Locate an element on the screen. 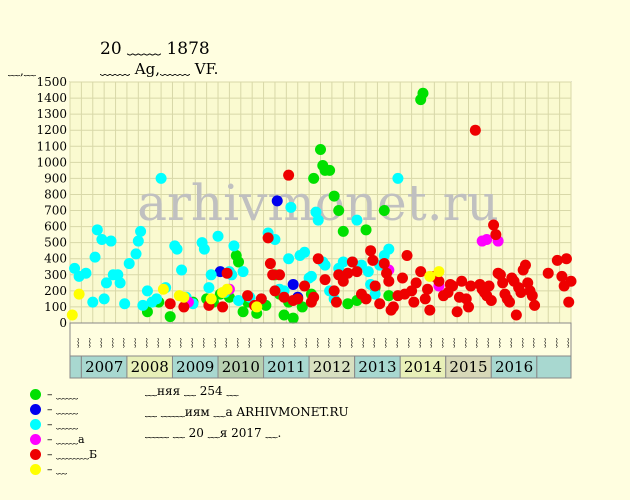 Image resolution: width=630 pixels, height=500 pixels. legend-item: – ﹏ is located at coordinates (48, 469).